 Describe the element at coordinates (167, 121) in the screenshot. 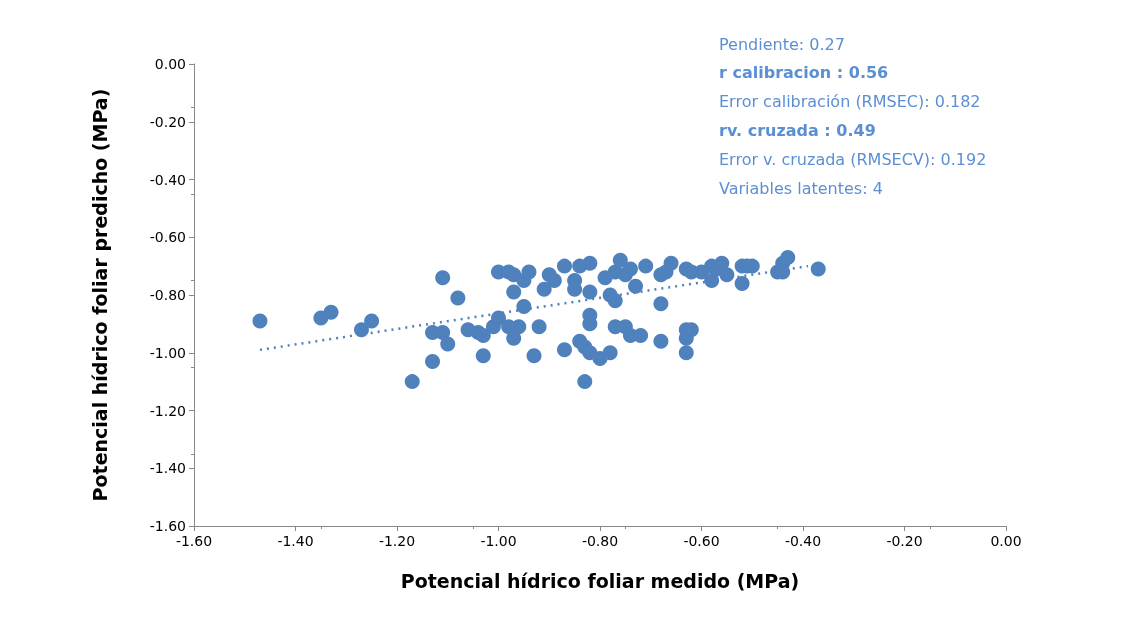

I see `y-tick-label: -0.20` at that location.